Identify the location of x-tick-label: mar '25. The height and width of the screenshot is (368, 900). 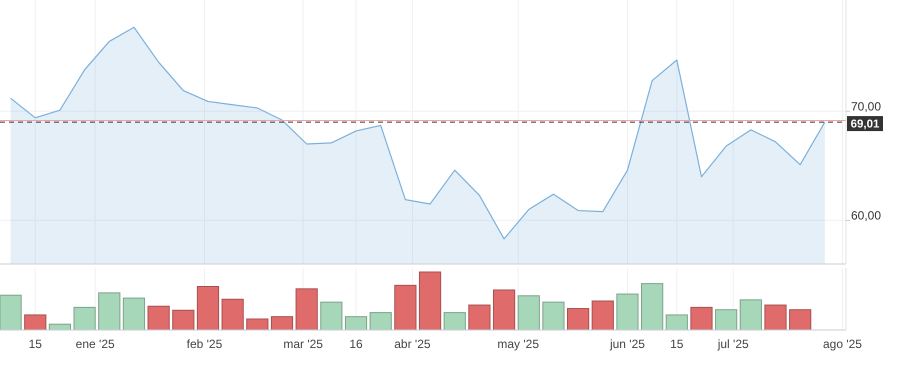
(303, 344).